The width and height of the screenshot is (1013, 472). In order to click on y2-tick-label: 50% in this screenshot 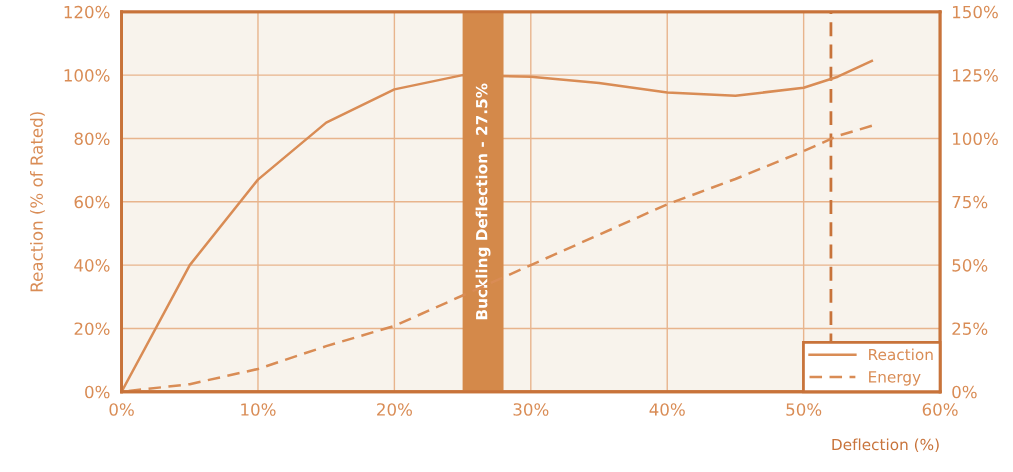, I will do `click(970, 265)`.